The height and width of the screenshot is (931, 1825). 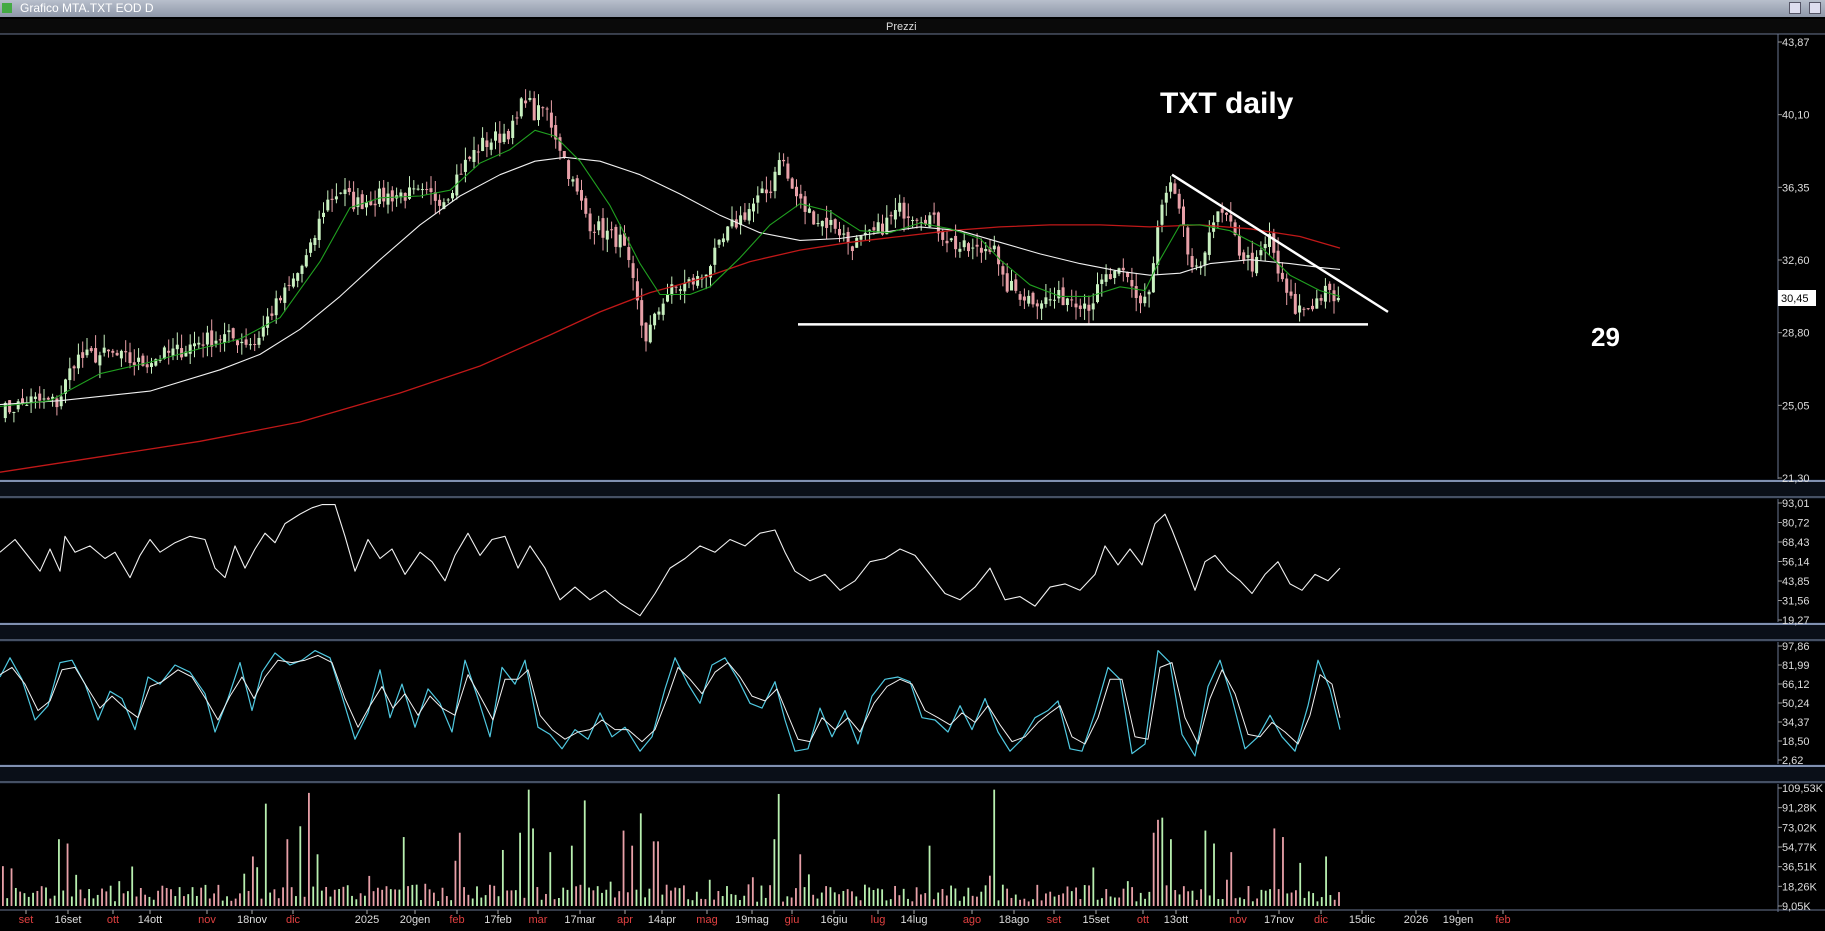 I want to click on x-tick-label: ott, so click(x=113, y=920).